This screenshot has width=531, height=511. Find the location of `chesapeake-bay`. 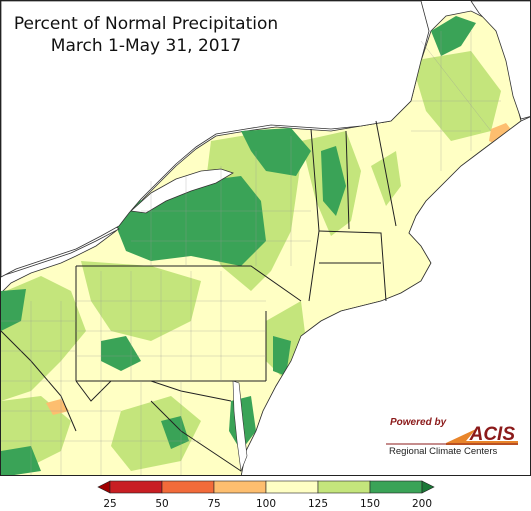

chesapeake-bay is located at coordinates (240, 426).